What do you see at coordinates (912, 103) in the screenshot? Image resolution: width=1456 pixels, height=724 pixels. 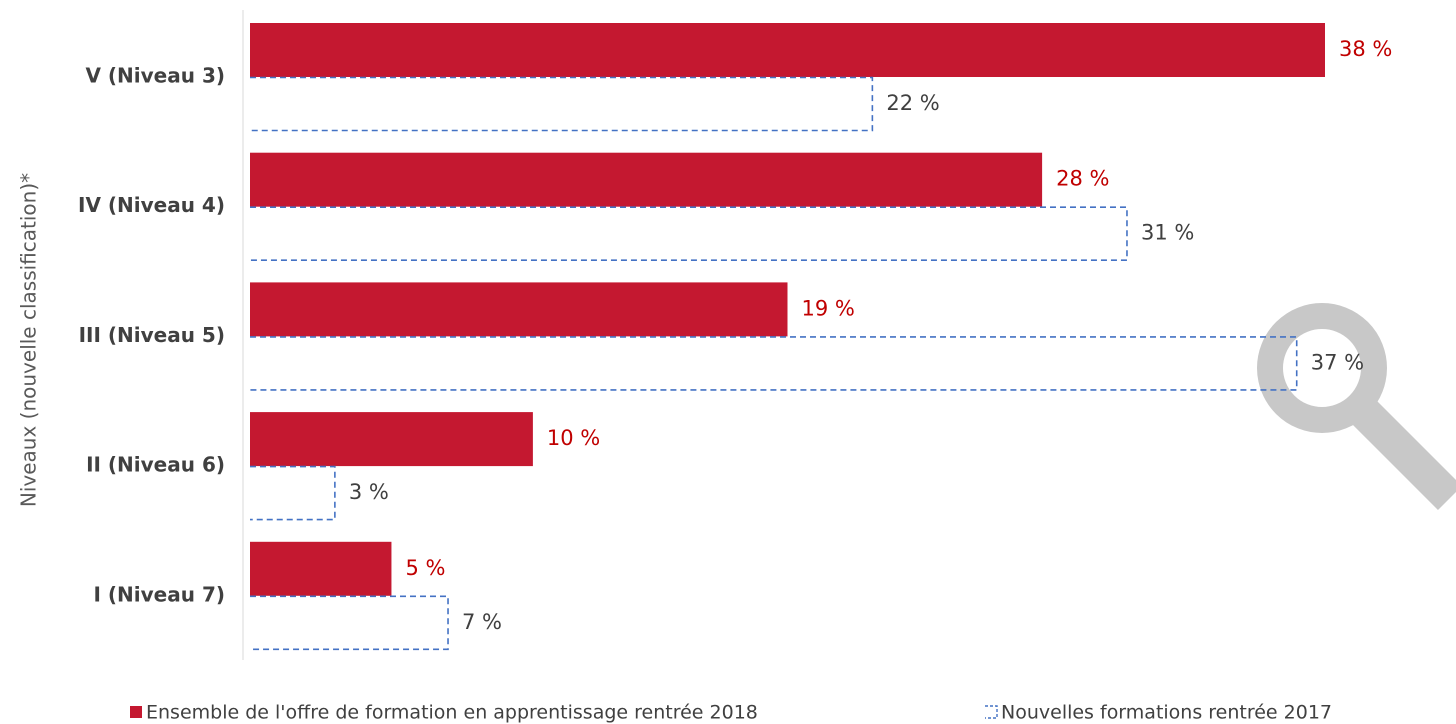 I see `value-label: 22 %` at bounding box center [912, 103].